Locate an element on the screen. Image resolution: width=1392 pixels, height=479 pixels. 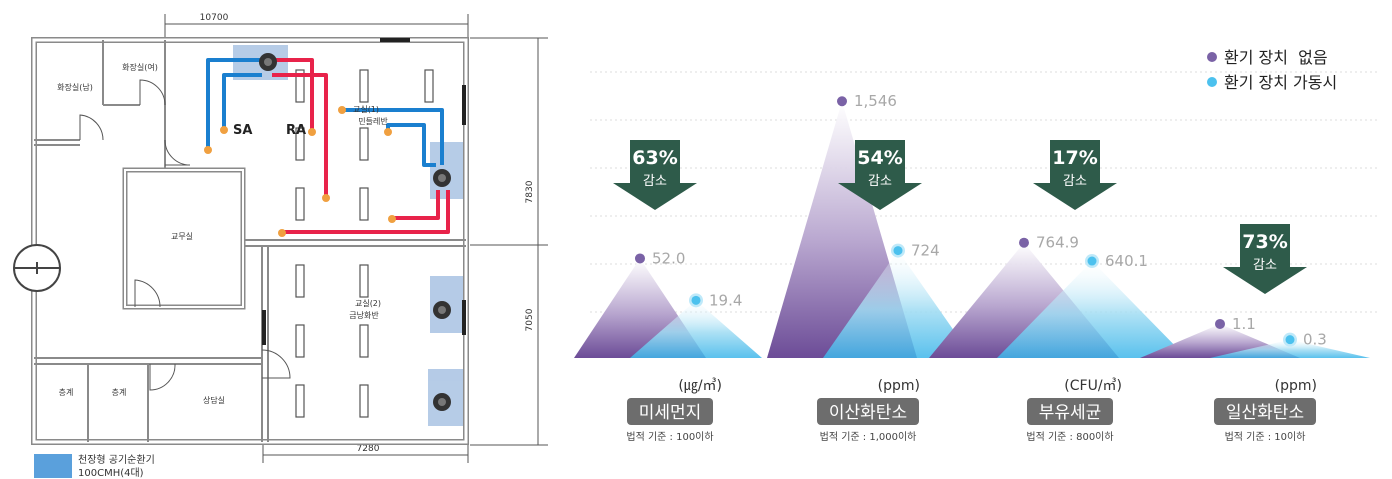
reduction-percent: 63% is located at coordinates (654, 158).